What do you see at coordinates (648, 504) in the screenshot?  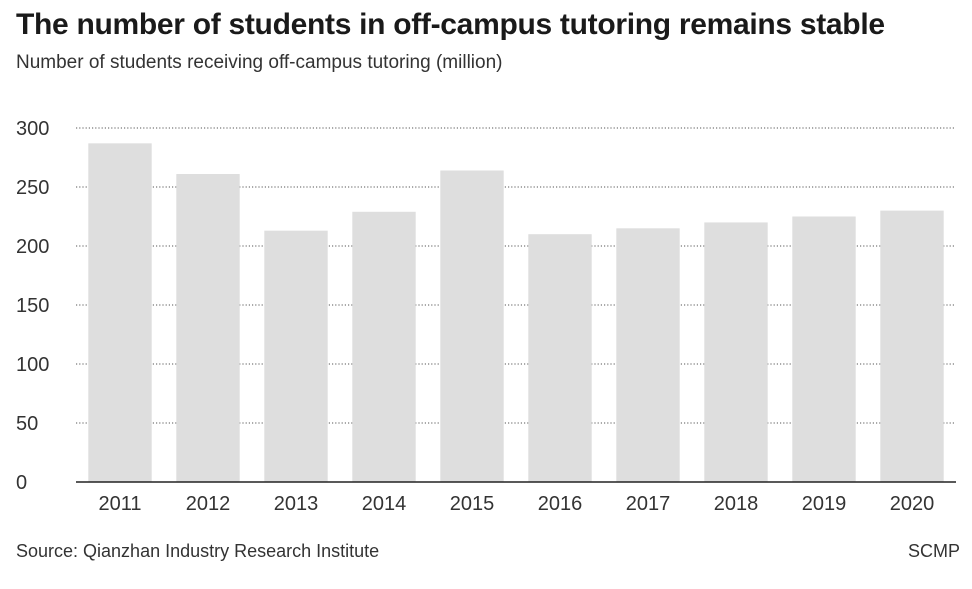 I see `x-tick-label: 2017` at bounding box center [648, 504].